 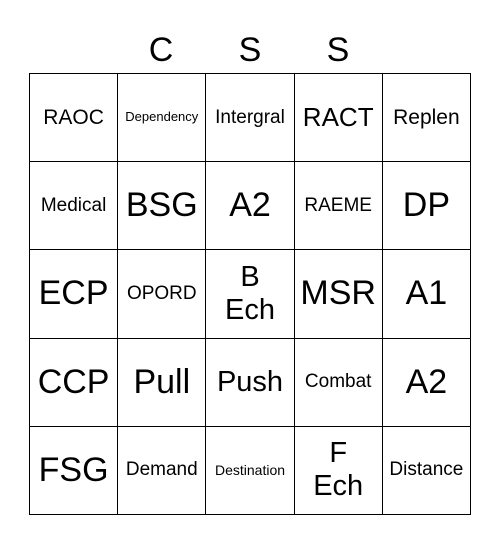 I want to click on bingo-cell: OPORD, so click(x=162, y=294).